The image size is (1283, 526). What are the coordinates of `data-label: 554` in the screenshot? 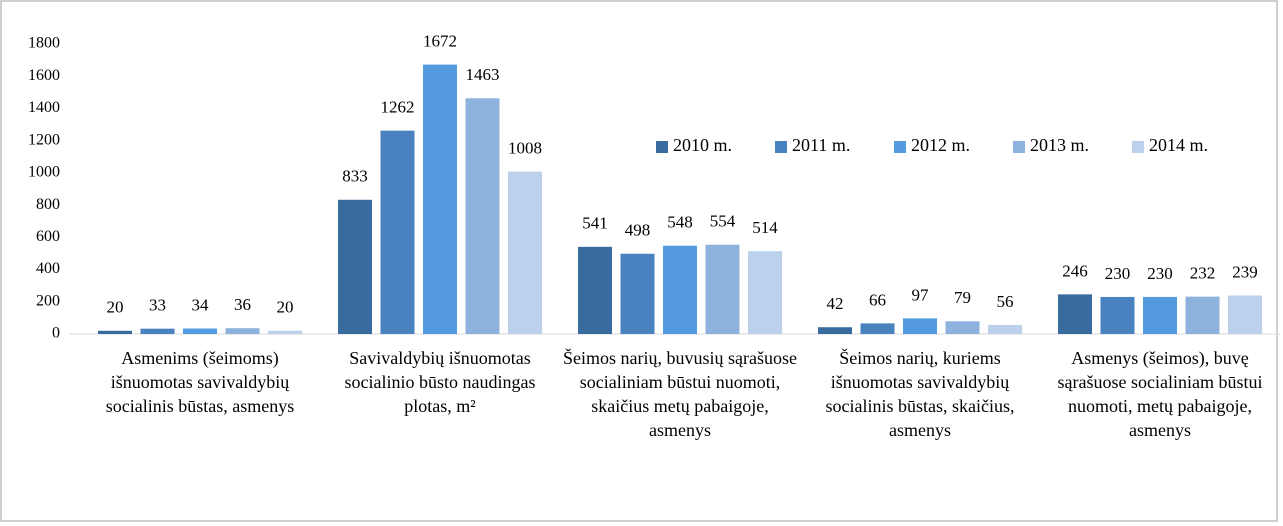 It's located at (723, 221).